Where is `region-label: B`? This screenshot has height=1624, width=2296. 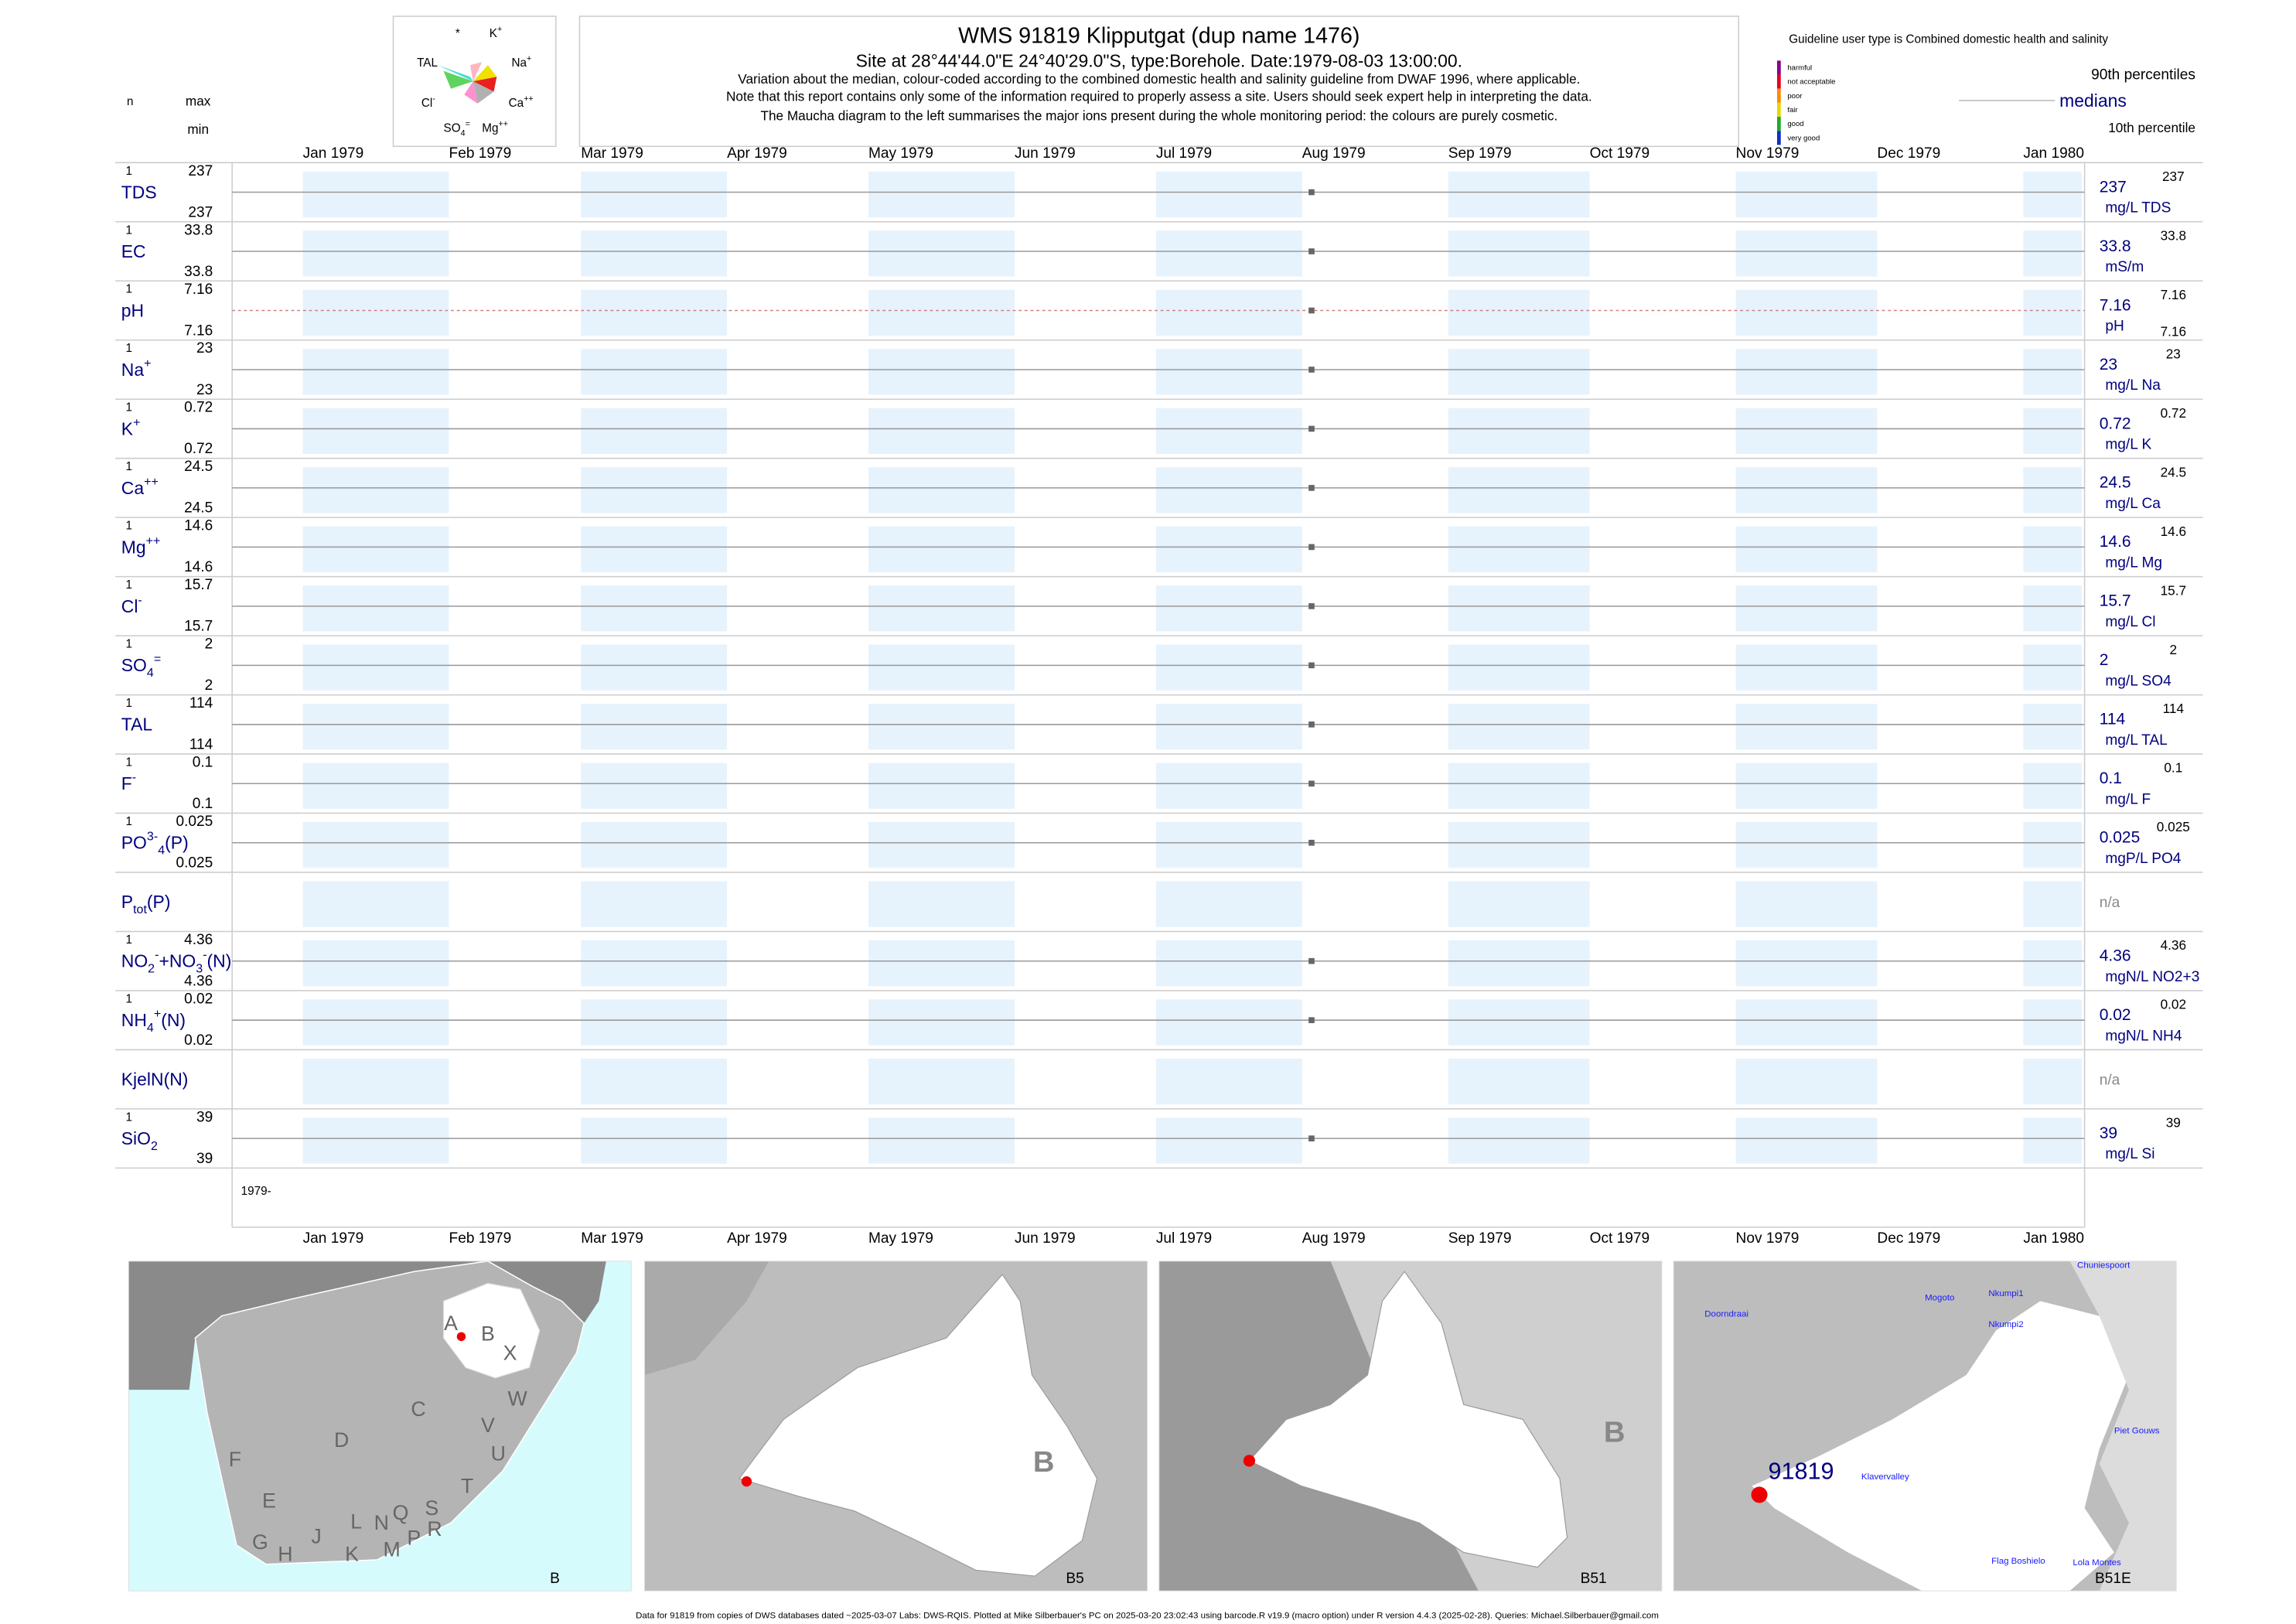
region-label: B is located at coordinates (488, 1333).